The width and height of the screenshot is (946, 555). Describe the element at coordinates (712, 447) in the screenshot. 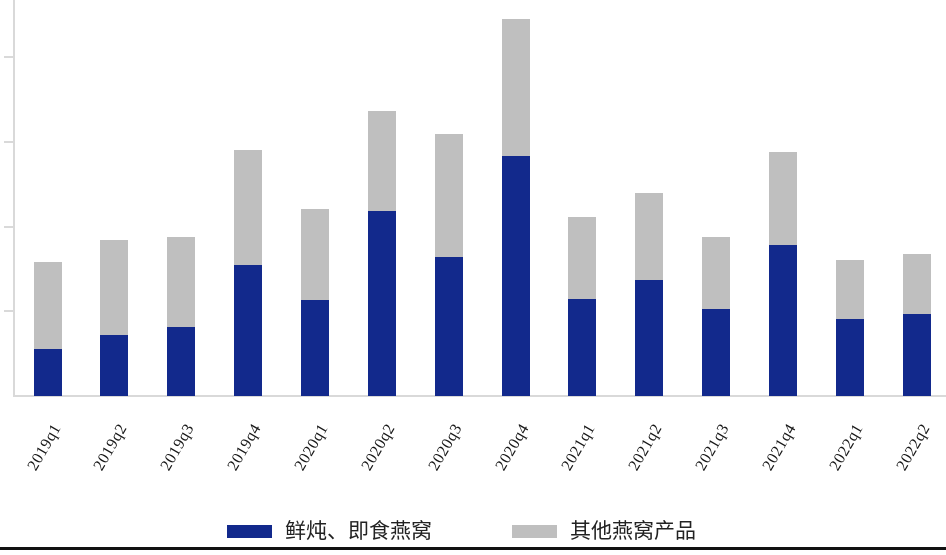

I see `x-axis-label: 2021q3` at that location.